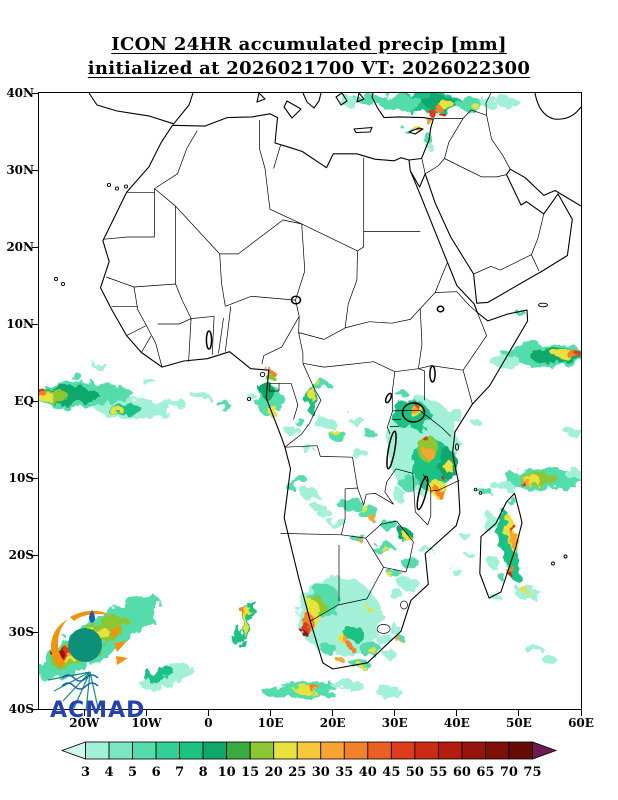 This screenshot has width=618, height=800. I want to click on lake-malawi, so click(422, 493).